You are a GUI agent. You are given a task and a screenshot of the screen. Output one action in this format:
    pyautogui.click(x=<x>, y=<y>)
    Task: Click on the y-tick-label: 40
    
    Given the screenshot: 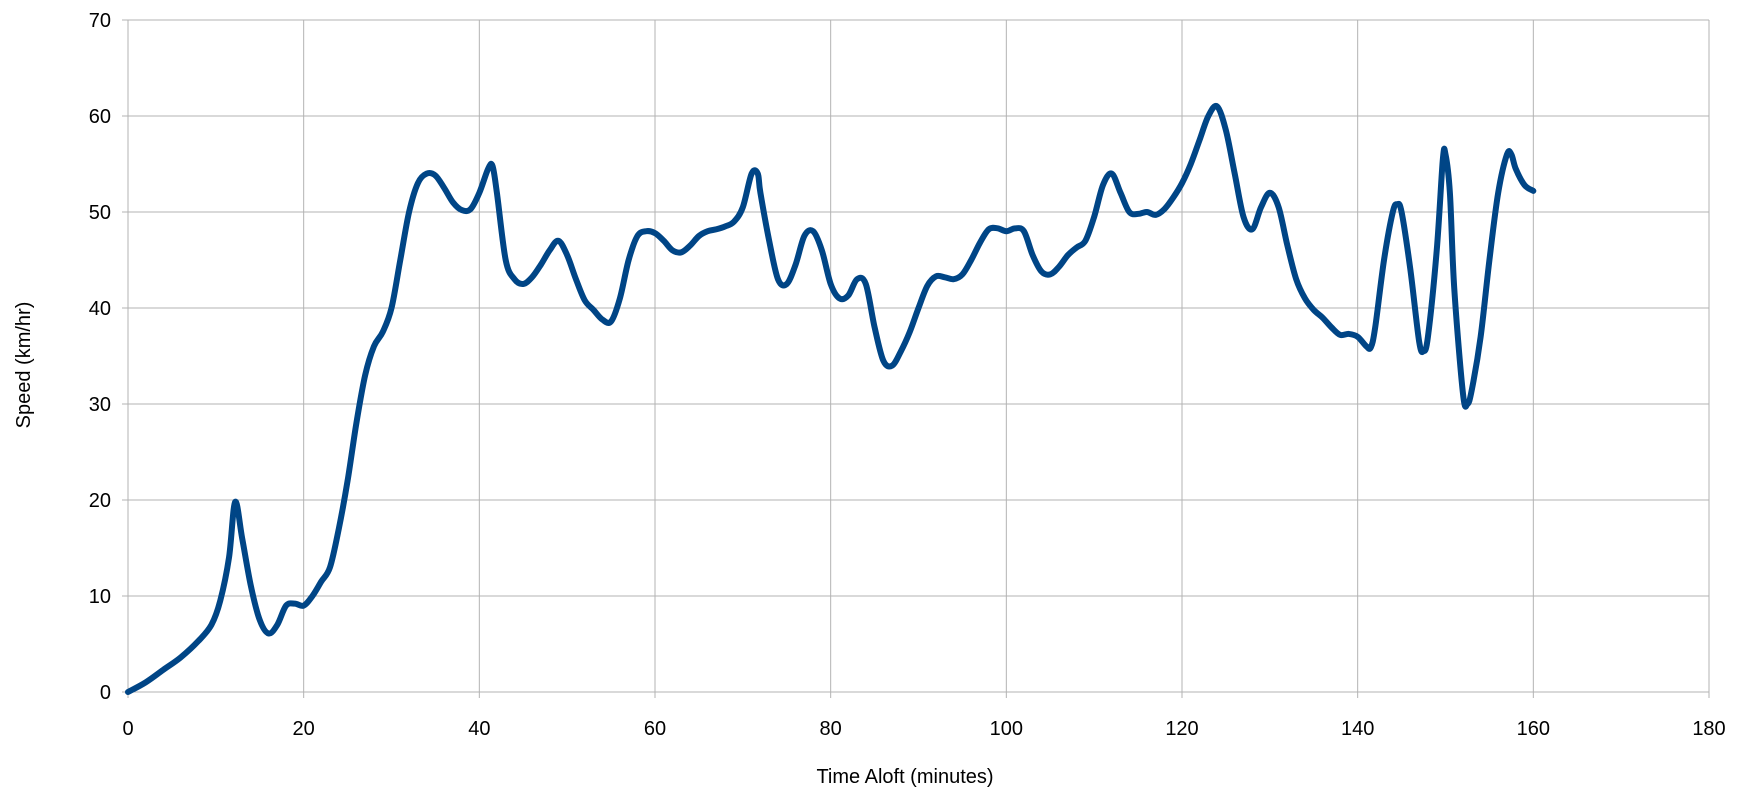 What is the action you would take?
    pyautogui.click(x=100, y=309)
    